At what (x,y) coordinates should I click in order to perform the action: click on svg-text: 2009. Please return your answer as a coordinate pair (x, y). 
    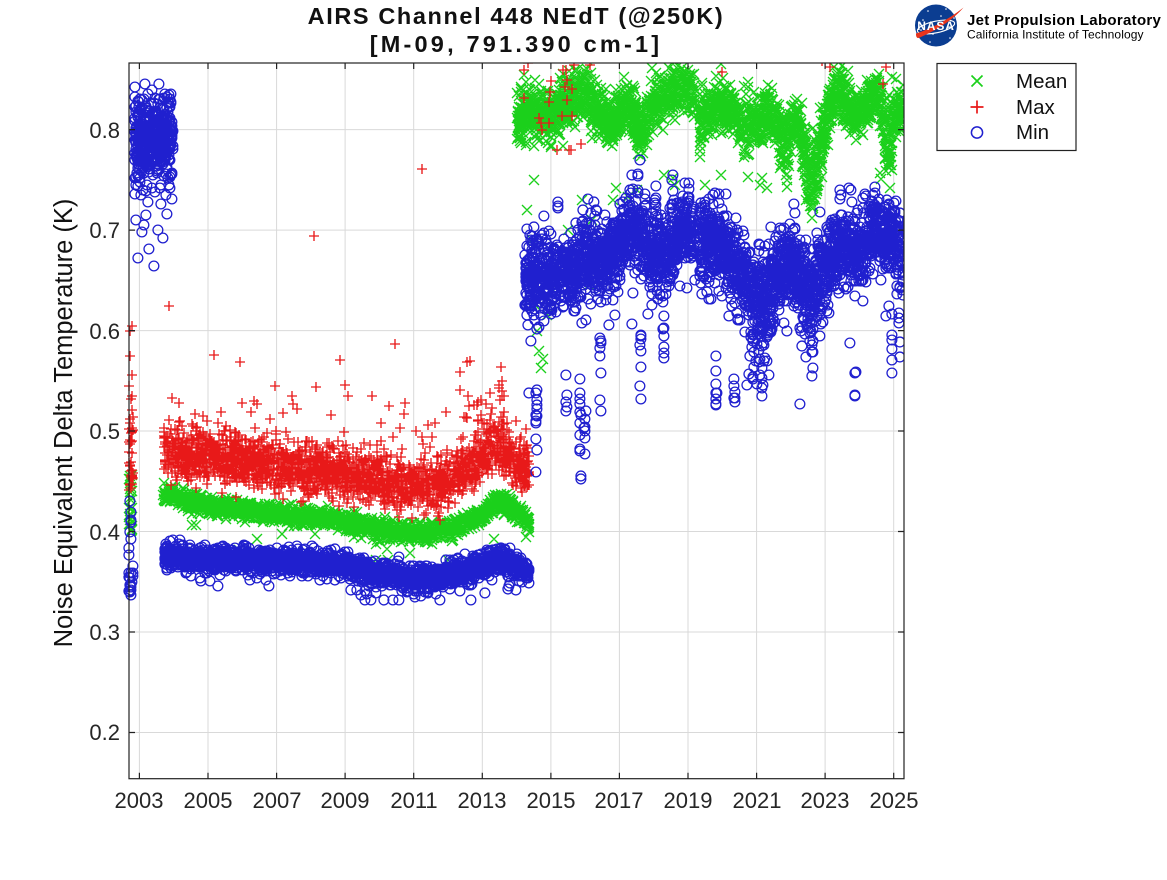
    Looking at the image, I should click on (345, 800).